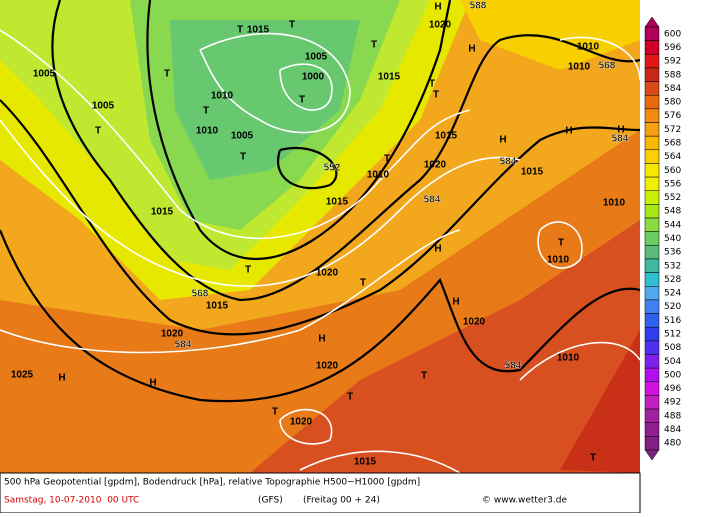 This screenshot has width=704, height=517. What do you see at coordinates (313, 77) in the screenshot?
I see `map-label: 1000` at bounding box center [313, 77].